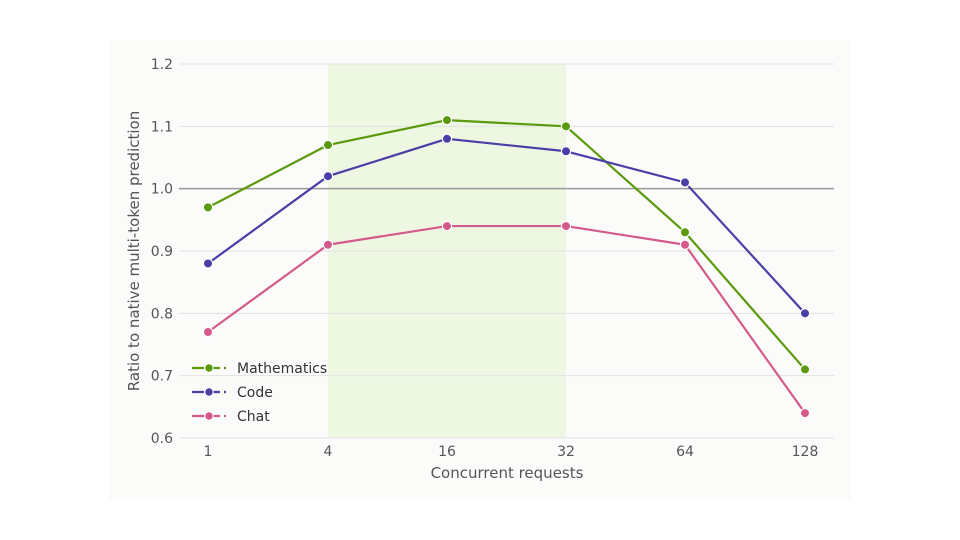 The width and height of the screenshot is (960, 540). Describe the element at coordinates (162, 127) in the screenshot. I see `y-tick-label: 1.1` at that location.